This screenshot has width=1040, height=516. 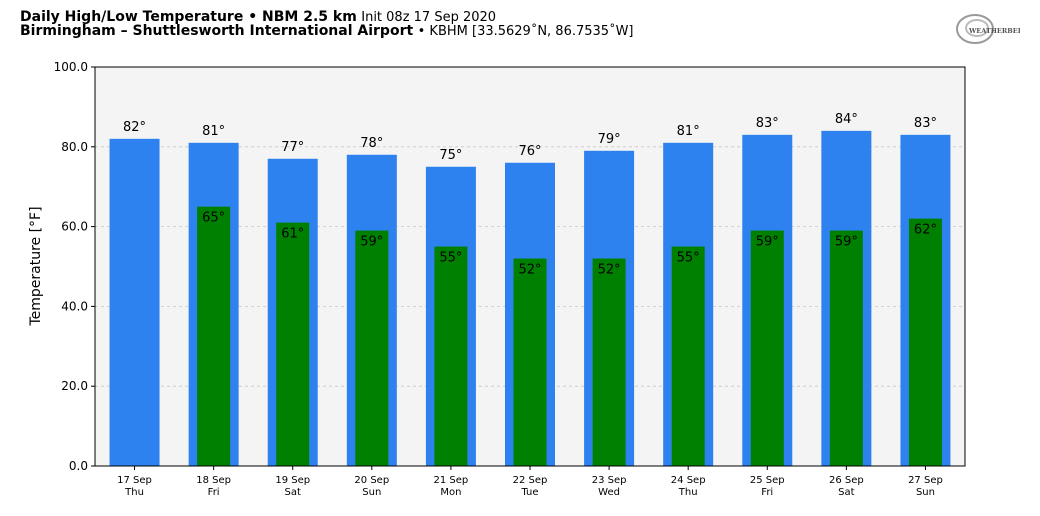 I want to click on x-tick-day: Wed, so click(x=609, y=492).